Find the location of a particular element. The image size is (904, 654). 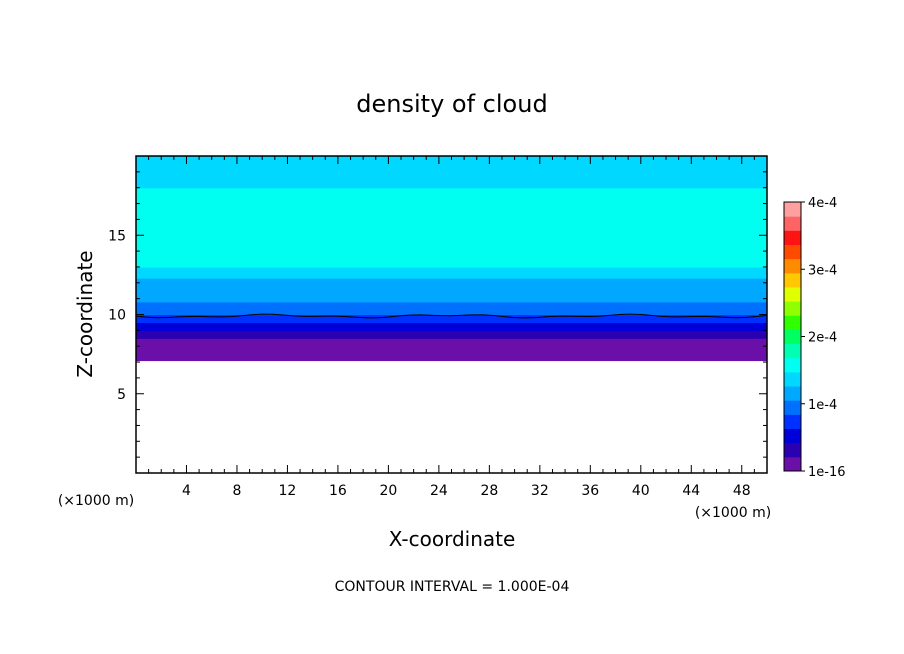

contour-line is located at coordinates (451, 316).